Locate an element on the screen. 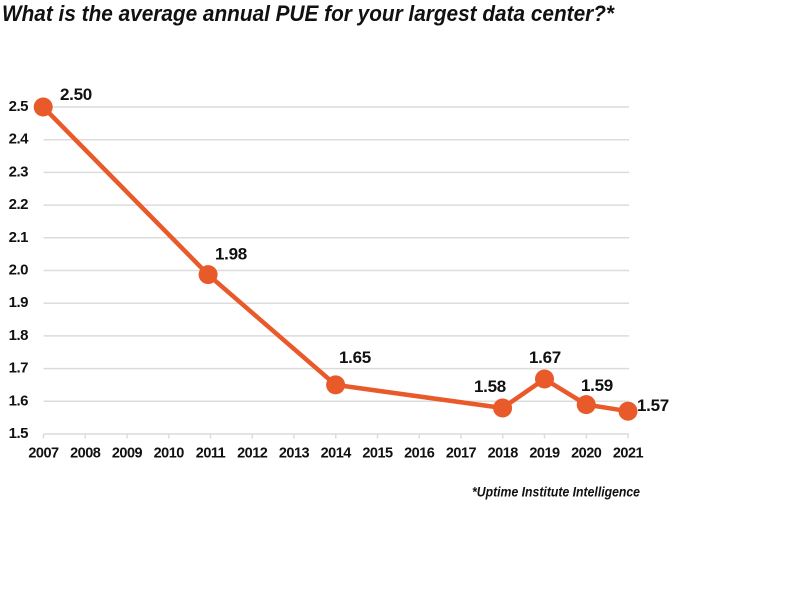 The image size is (801, 601). svg-text: 1.98 is located at coordinates (231, 254).